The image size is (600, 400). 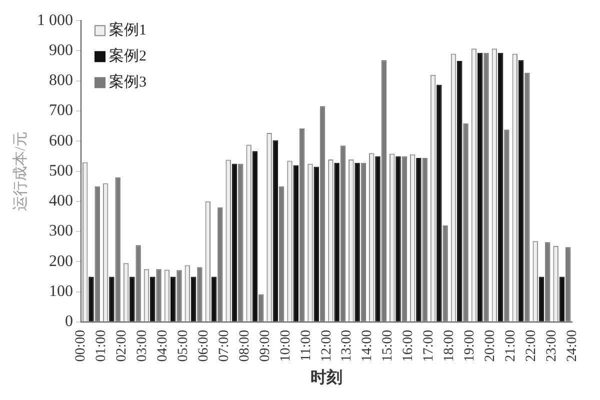 What do you see at coordinates (450, 346) in the screenshot?
I see `x-tick-label: 18:00` at bounding box center [450, 346].